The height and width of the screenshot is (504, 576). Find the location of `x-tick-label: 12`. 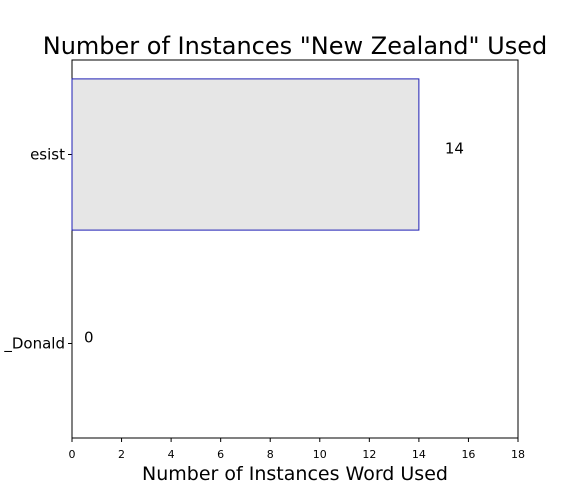

x-tick-label: 12 is located at coordinates (369, 454).